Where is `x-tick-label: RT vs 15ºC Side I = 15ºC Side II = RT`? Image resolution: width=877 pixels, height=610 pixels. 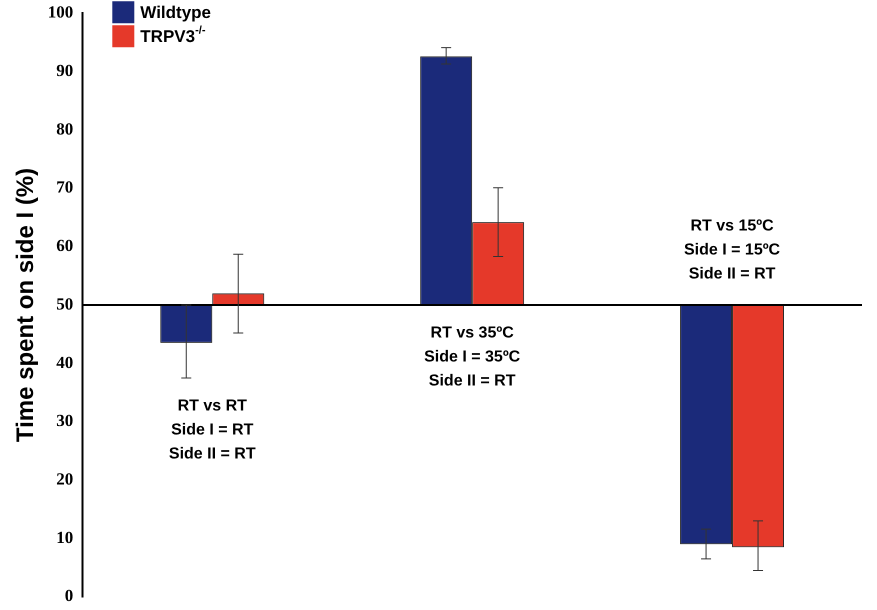
x-tick-label: RT vs 15ºC Side I = 15ºC Side II = RT is located at coordinates (732, 249).